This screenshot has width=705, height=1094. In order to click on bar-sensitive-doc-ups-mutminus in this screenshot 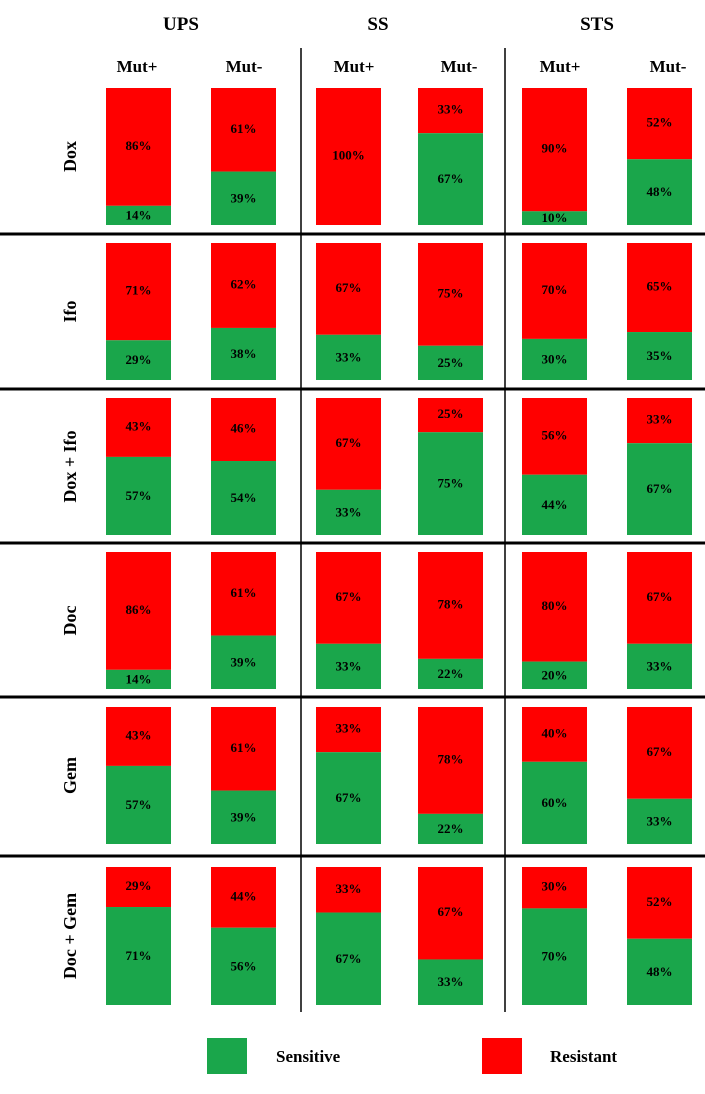, I will do `click(243, 662)`.